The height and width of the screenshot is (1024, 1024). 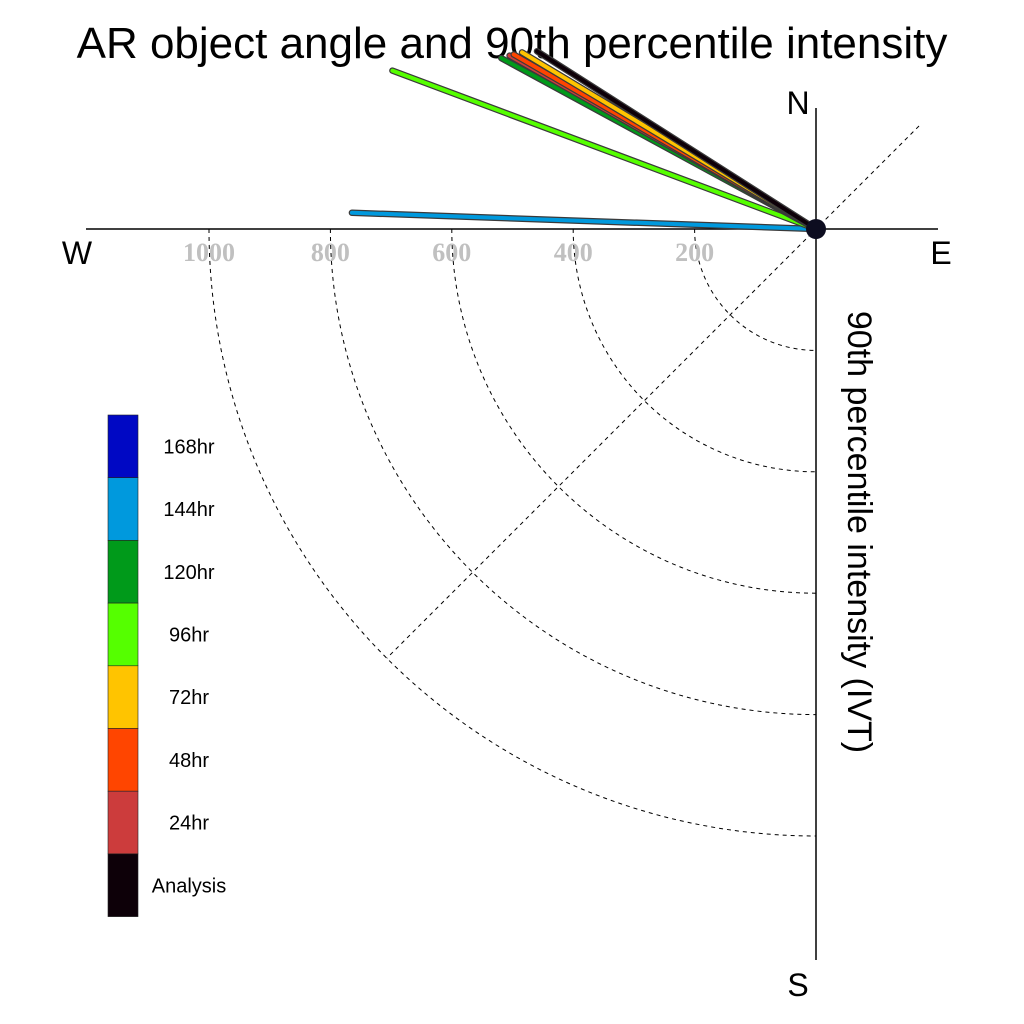 What do you see at coordinates (816, 229) in the screenshot?
I see `center-marker` at bounding box center [816, 229].